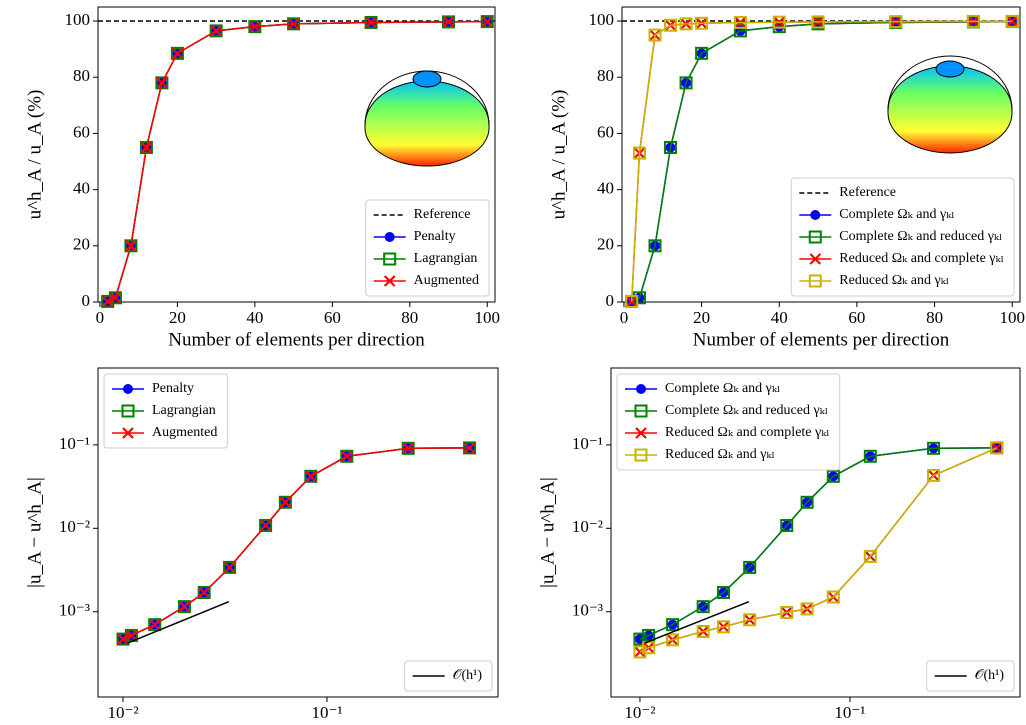  I want to click on x-tick-label: 40, so click(779, 317).